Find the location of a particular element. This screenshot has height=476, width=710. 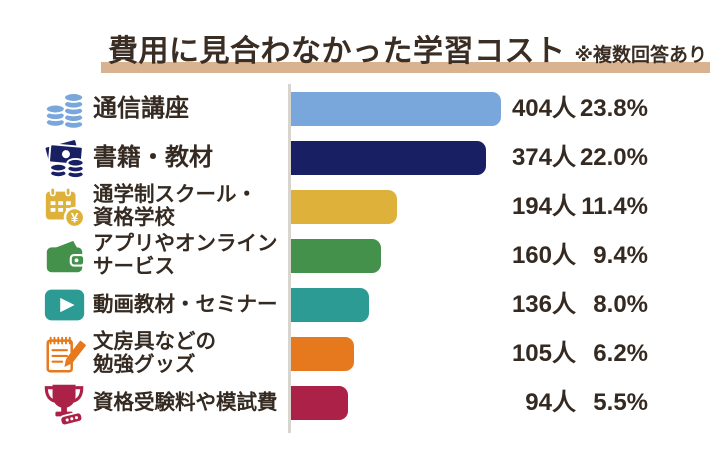

chart-row: 動画教材・セミナー 136人 8.0% is located at coordinates (355, 305).